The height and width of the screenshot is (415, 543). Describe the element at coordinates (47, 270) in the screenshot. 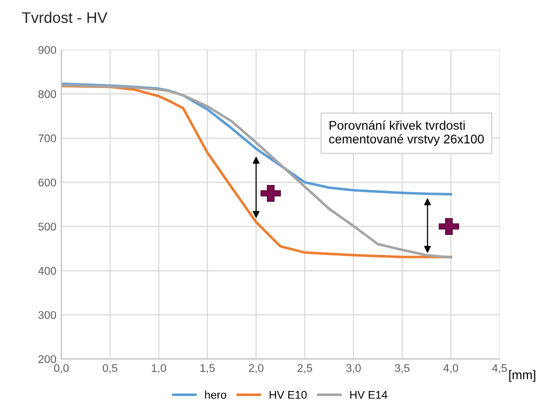

I see `y-tick-label: 400` at that location.